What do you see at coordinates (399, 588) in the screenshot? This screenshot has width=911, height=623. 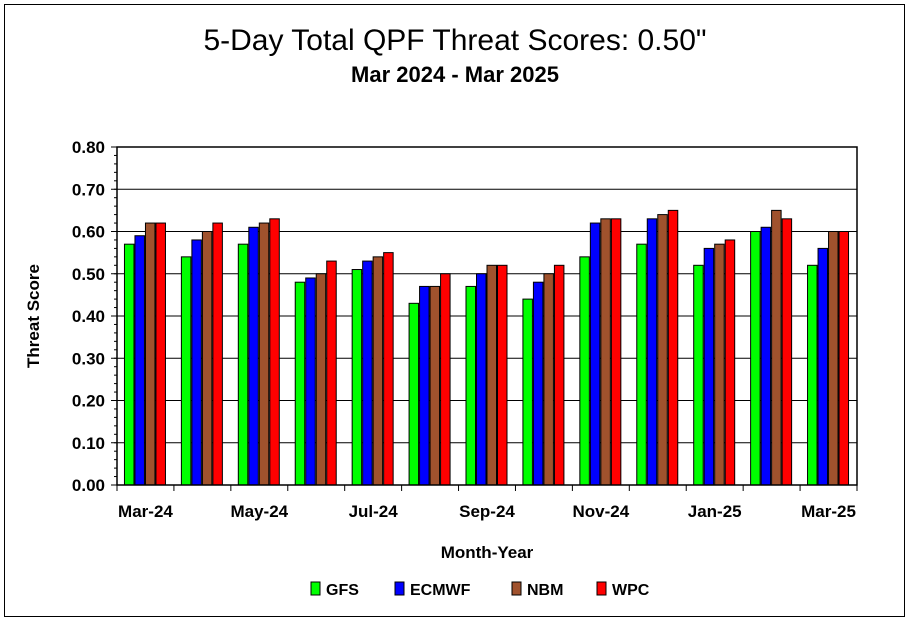 I see `legend-swatch-ecmwf` at bounding box center [399, 588].